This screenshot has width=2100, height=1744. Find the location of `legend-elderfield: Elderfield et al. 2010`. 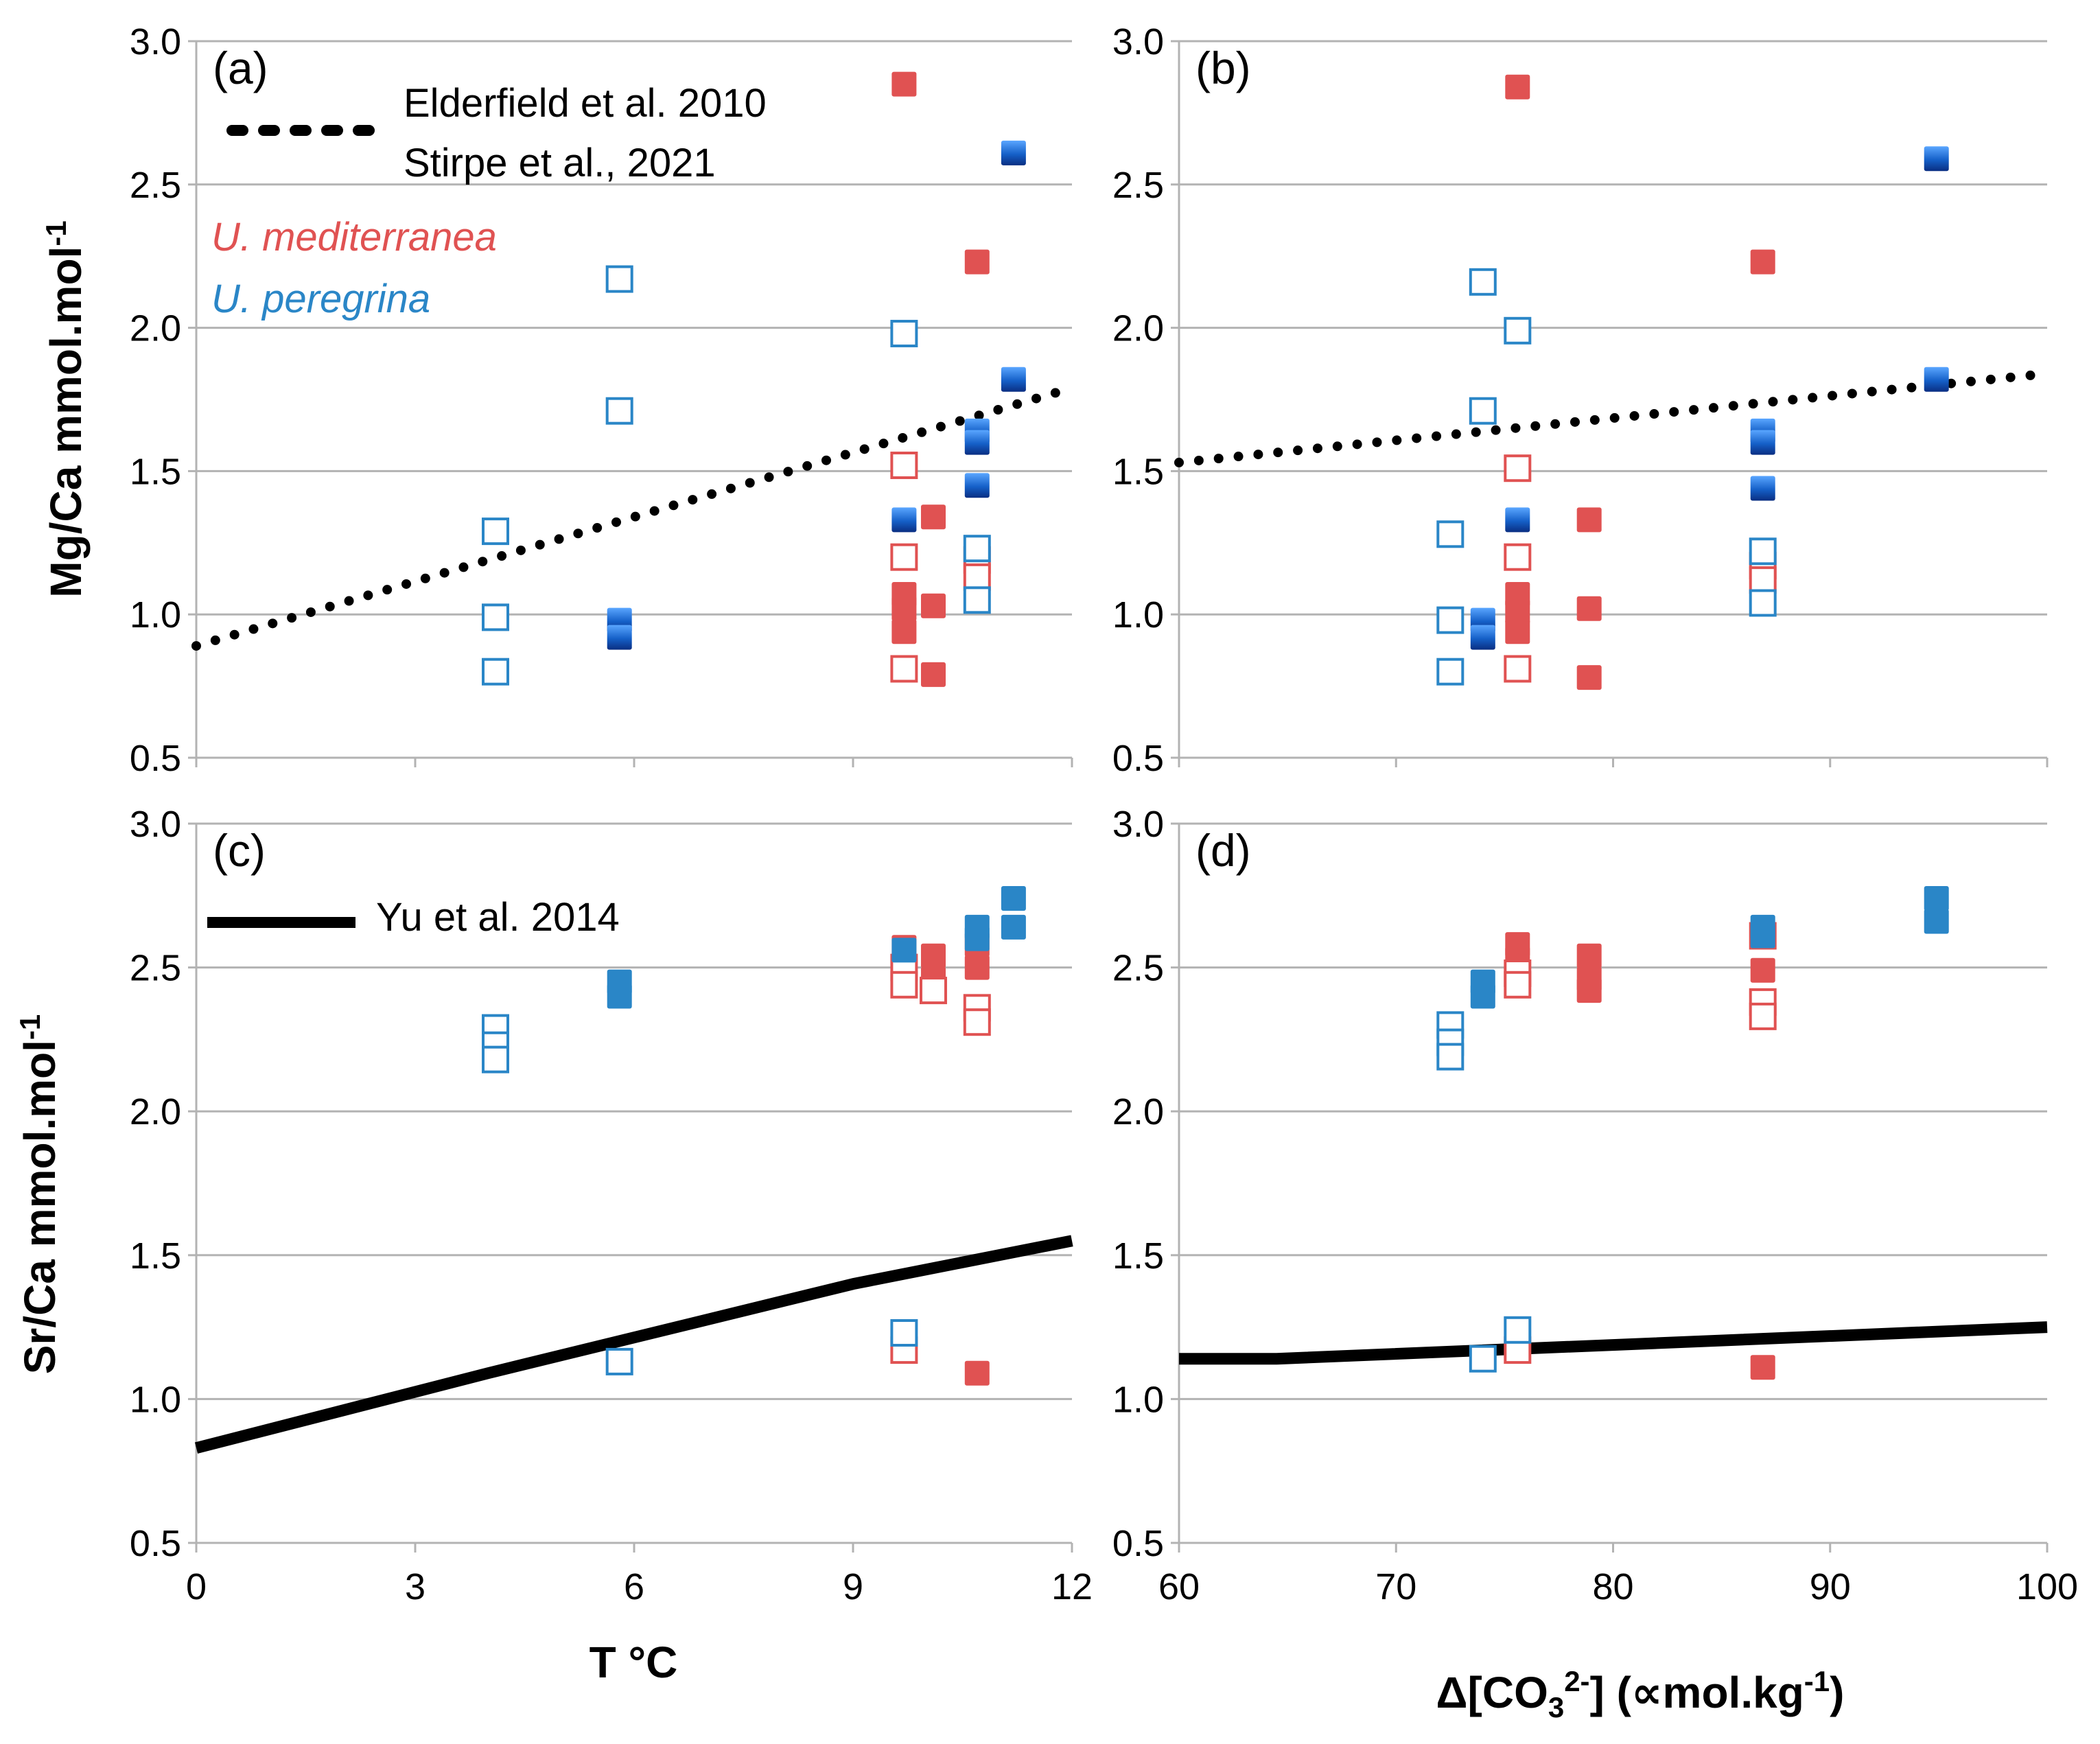

legend-elderfield: Elderfield et al. 2010 is located at coordinates (585, 103).